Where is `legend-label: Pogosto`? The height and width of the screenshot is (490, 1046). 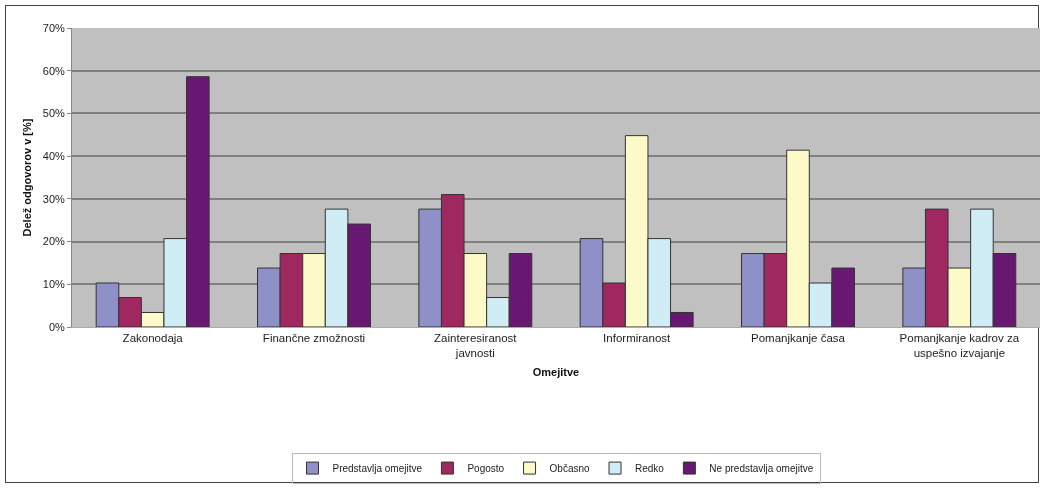 legend-label: Pogosto is located at coordinates (486, 468).